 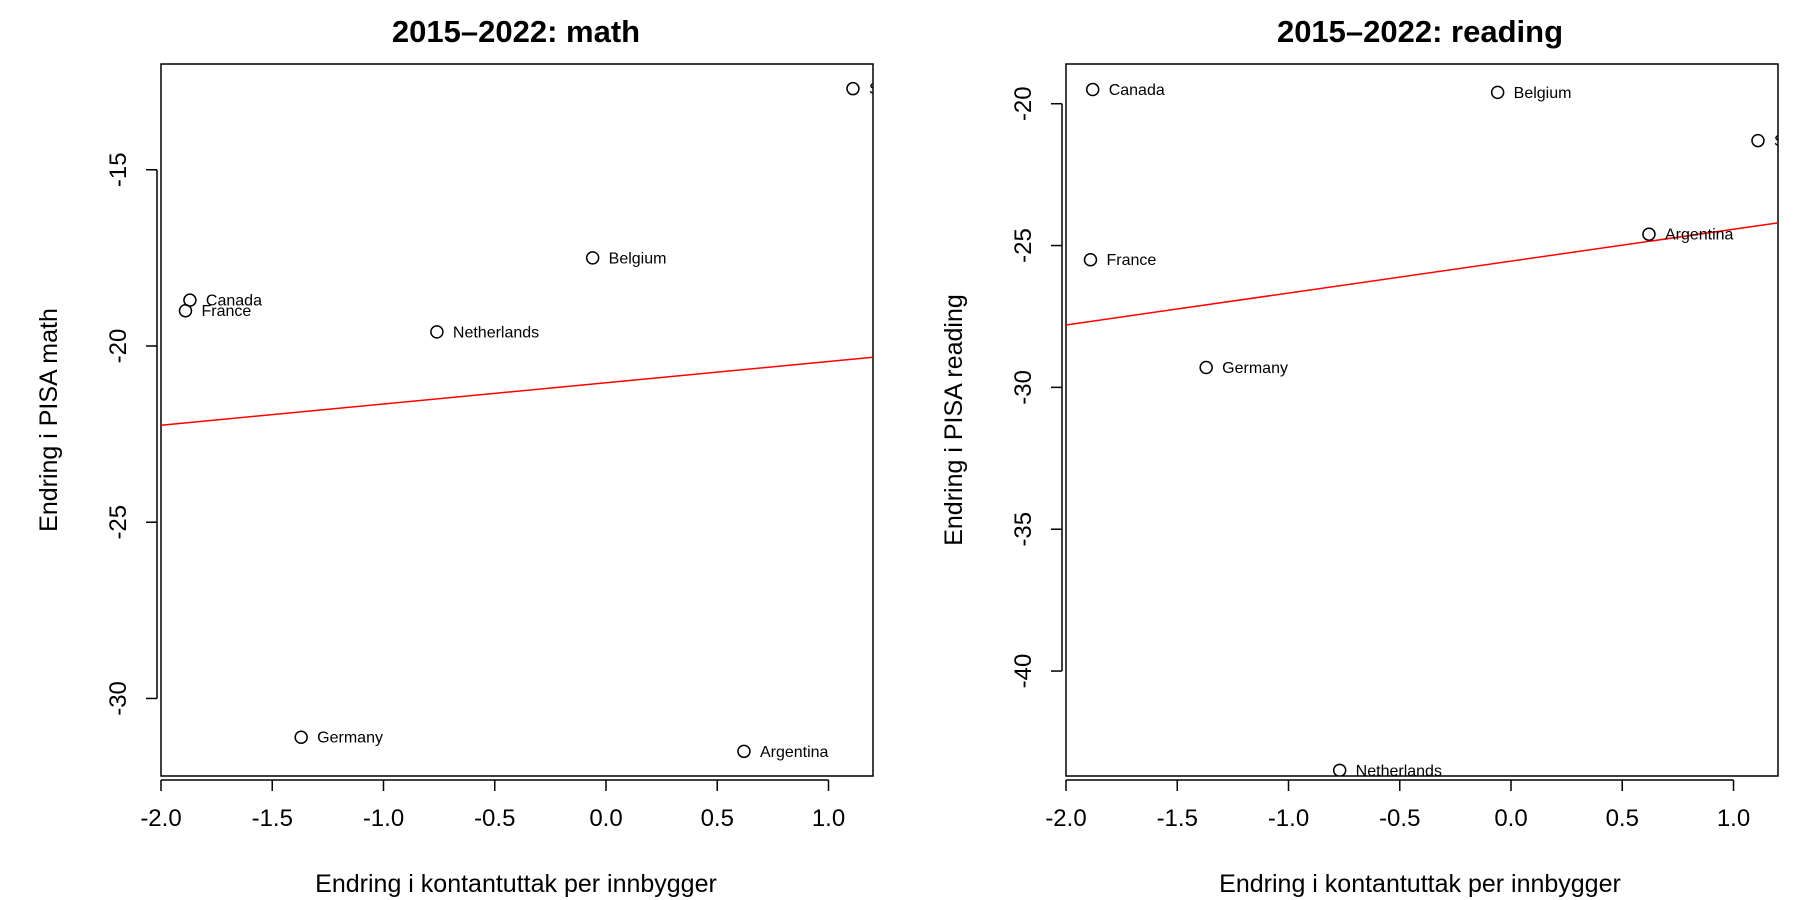 What do you see at coordinates (1420, 31) in the screenshot?
I see `chart-title: 2015–2022: reading` at bounding box center [1420, 31].